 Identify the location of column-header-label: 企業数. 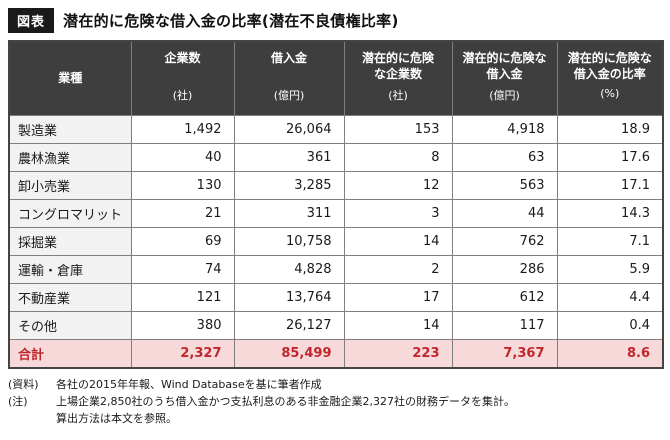
(182, 58).